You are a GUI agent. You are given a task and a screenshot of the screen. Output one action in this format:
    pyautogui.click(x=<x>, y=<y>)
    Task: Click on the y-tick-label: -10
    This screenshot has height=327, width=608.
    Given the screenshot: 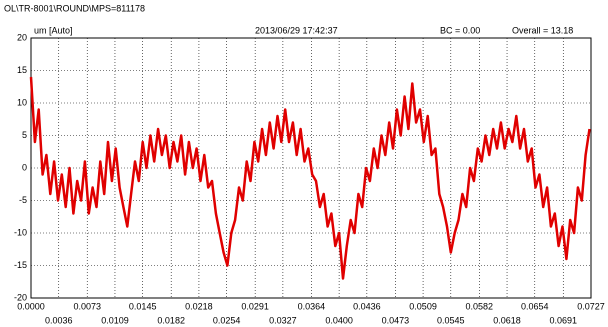 What is the action you would take?
    pyautogui.click(x=20, y=232)
    